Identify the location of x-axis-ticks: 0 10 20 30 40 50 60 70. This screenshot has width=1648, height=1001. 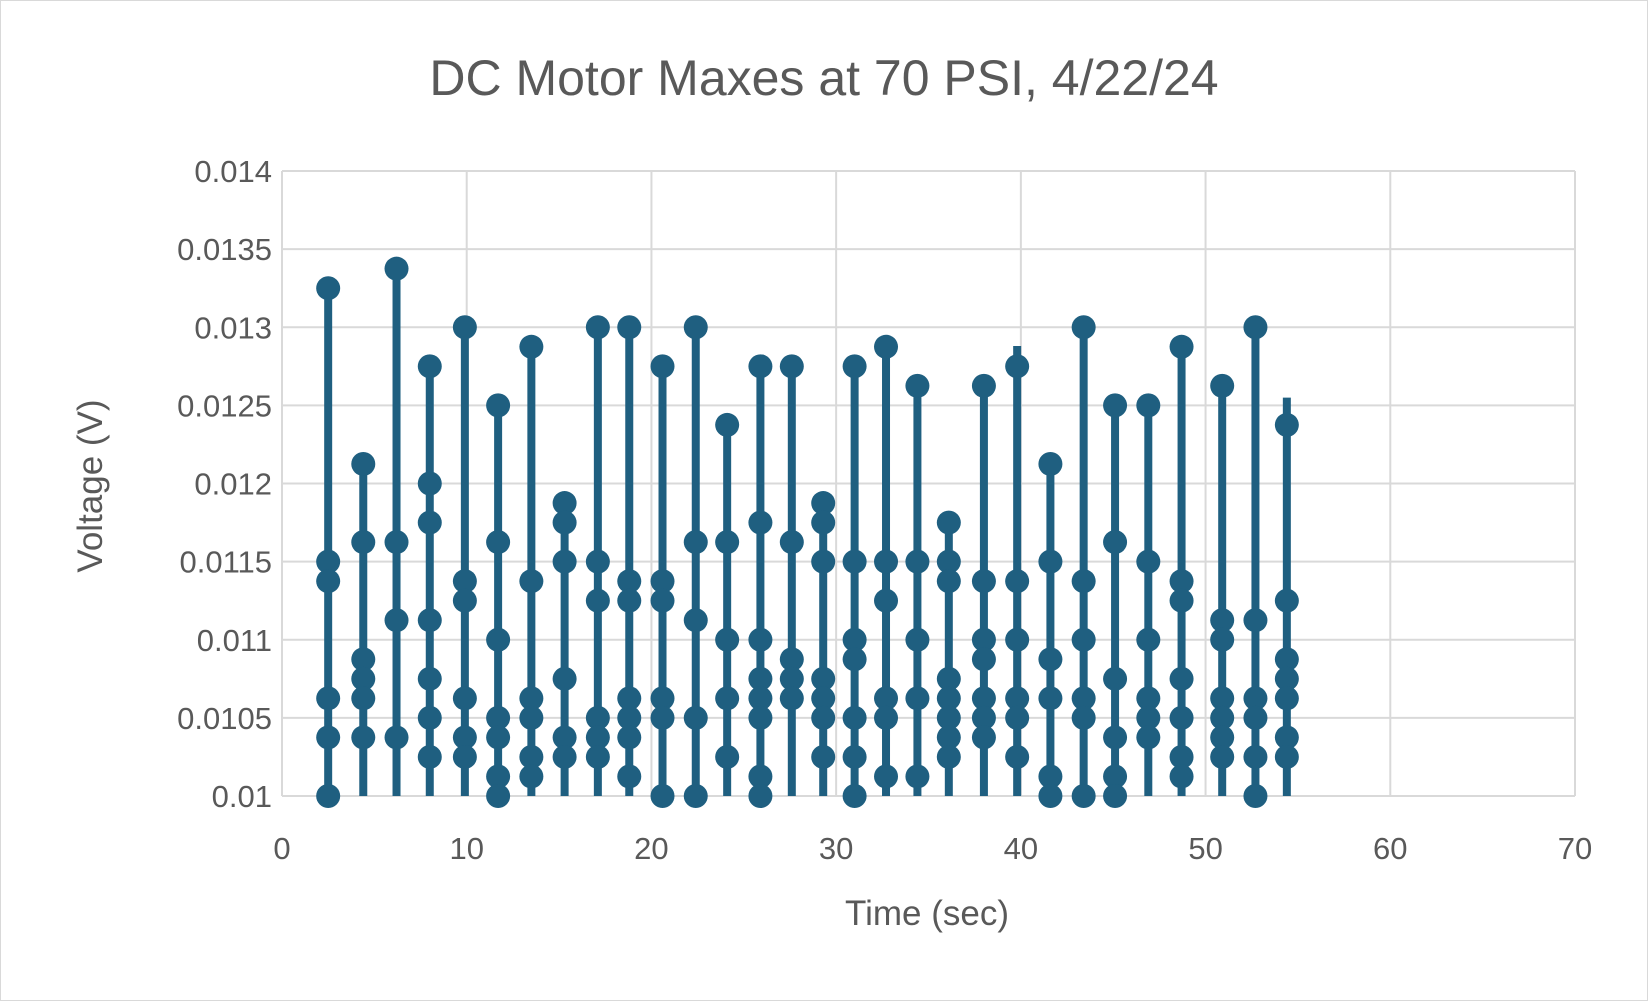
(932, 848).